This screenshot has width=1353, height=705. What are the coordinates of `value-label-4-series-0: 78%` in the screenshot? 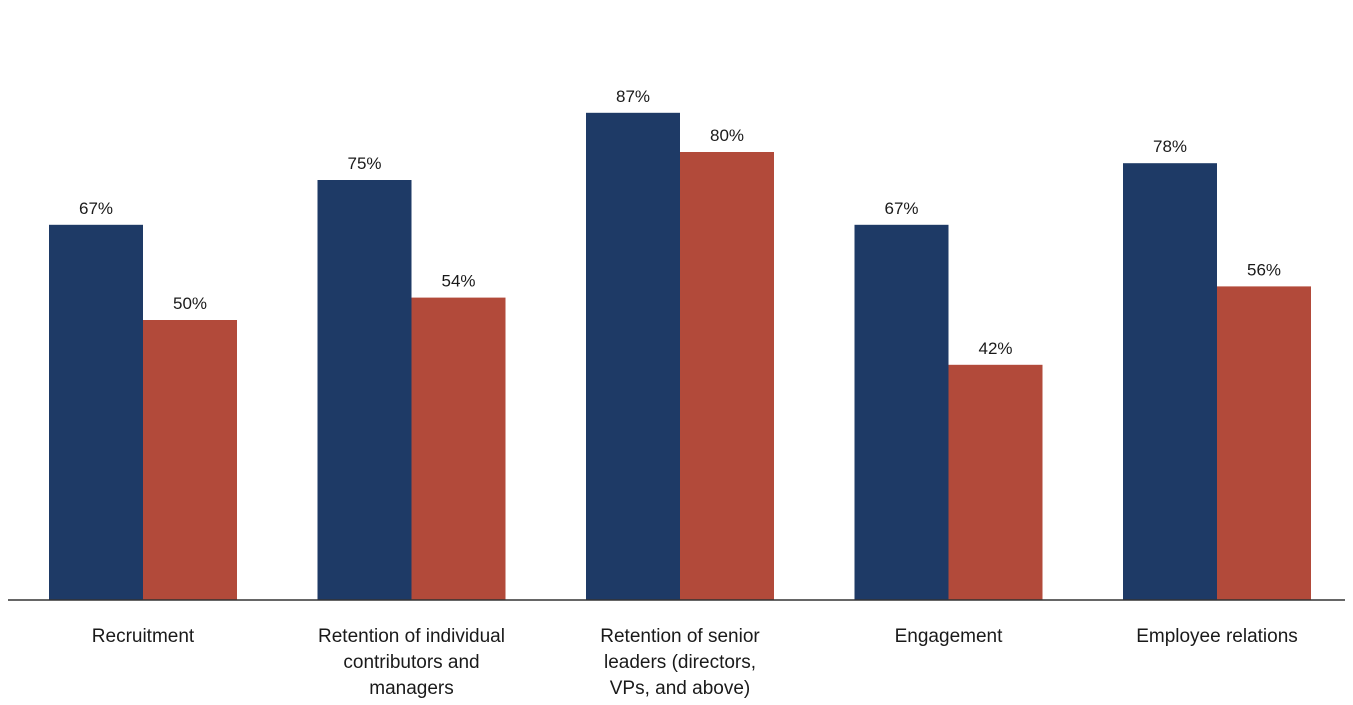 It's located at (1170, 146).